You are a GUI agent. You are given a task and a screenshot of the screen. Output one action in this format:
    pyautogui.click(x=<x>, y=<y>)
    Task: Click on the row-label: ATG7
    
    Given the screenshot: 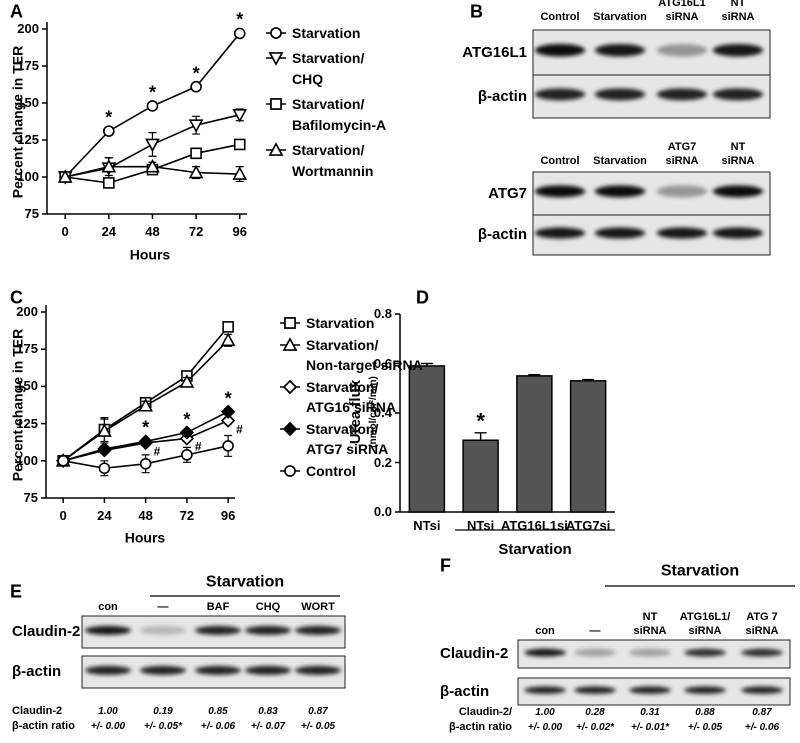 What is the action you would take?
    pyautogui.click(x=507, y=193)
    